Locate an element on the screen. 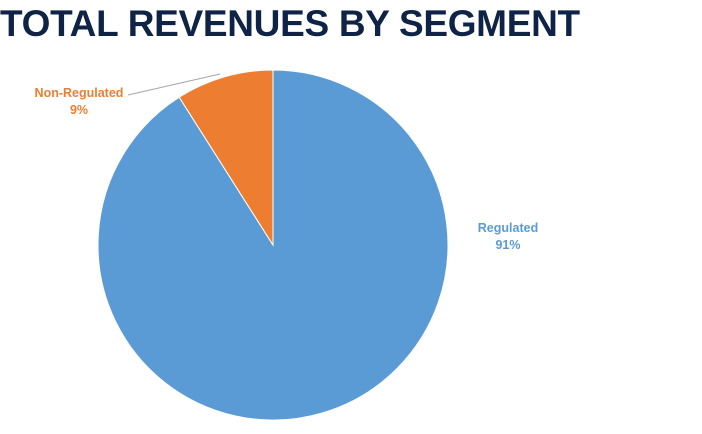 The height and width of the screenshot is (434, 702). regulated-label-percent: 91% is located at coordinates (507, 245).